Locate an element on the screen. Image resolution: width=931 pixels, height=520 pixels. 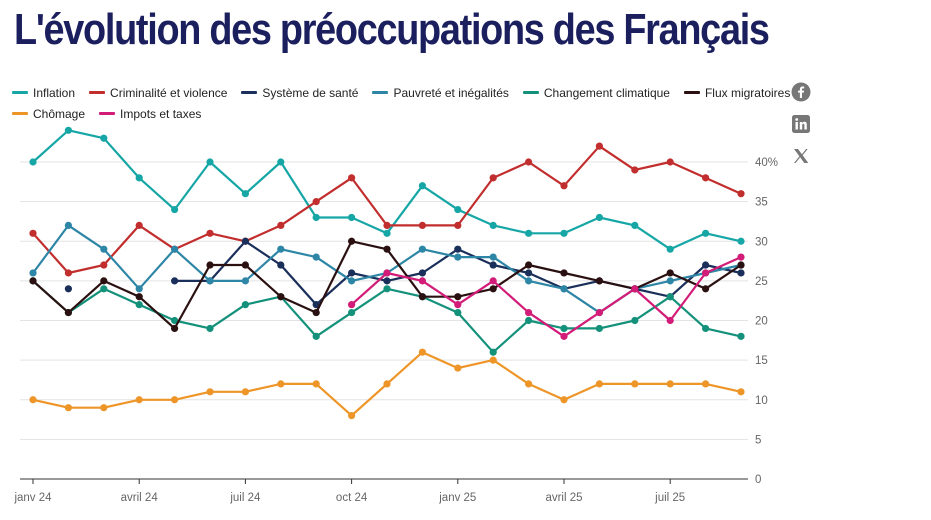
y-tick-label: 10 is located at coordinates (761, 401).